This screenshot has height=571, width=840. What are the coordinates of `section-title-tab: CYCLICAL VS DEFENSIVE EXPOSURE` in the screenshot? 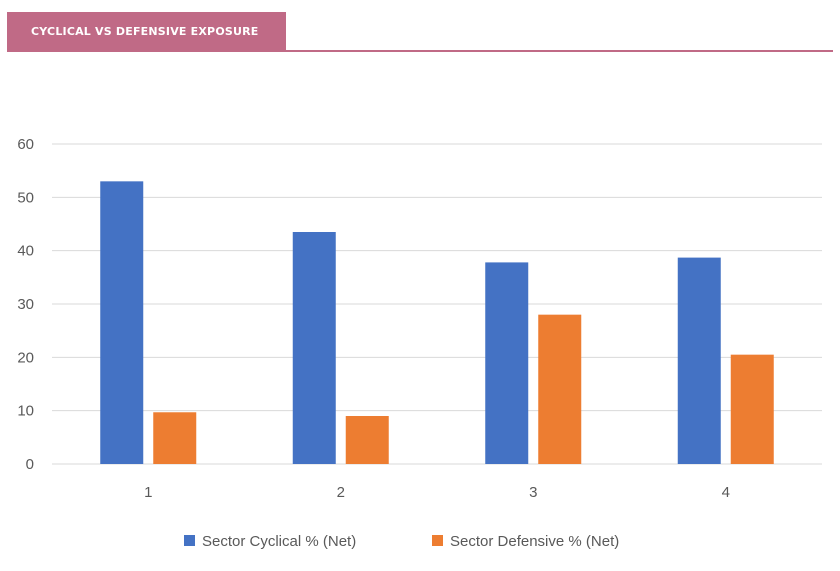 It's located at (146, 31).